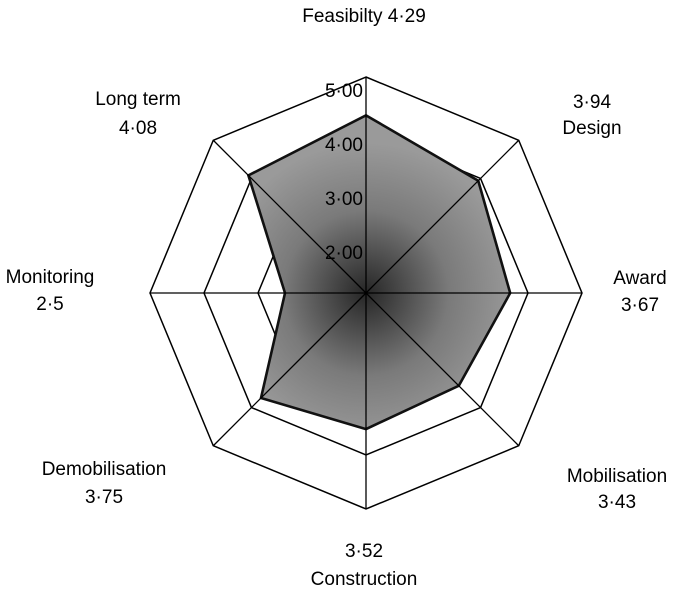 This screenshot has height=593, width=685. Describe the element at coordinates (344, 172) in the screenshot. I see `tick-layer: 2·00 3·00 4·00 5·00` at that location.